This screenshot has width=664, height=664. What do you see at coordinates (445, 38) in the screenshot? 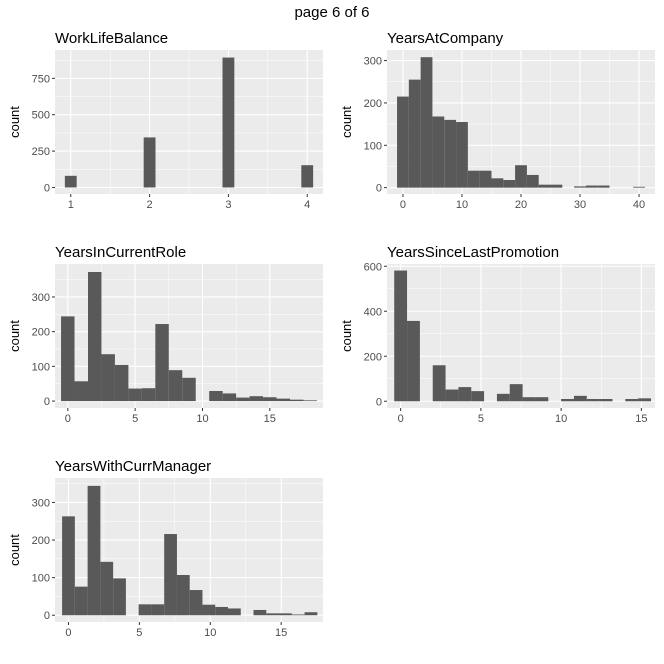
I see `chart-title: YearsAtCompany` at bounding box center [445, 38].